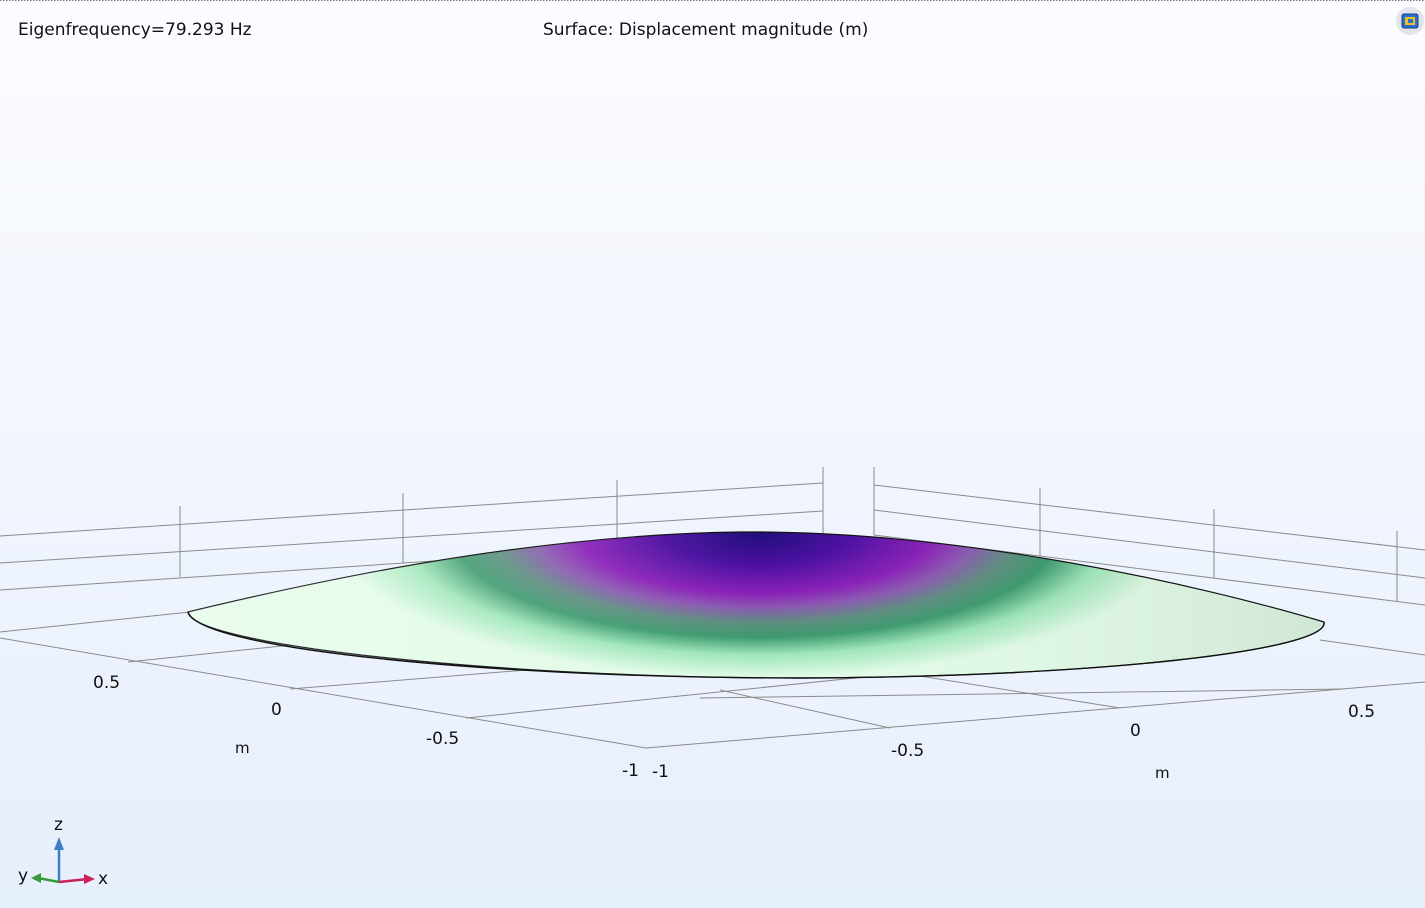  I want to click on axis-triad: z y x, so click(63, 852).